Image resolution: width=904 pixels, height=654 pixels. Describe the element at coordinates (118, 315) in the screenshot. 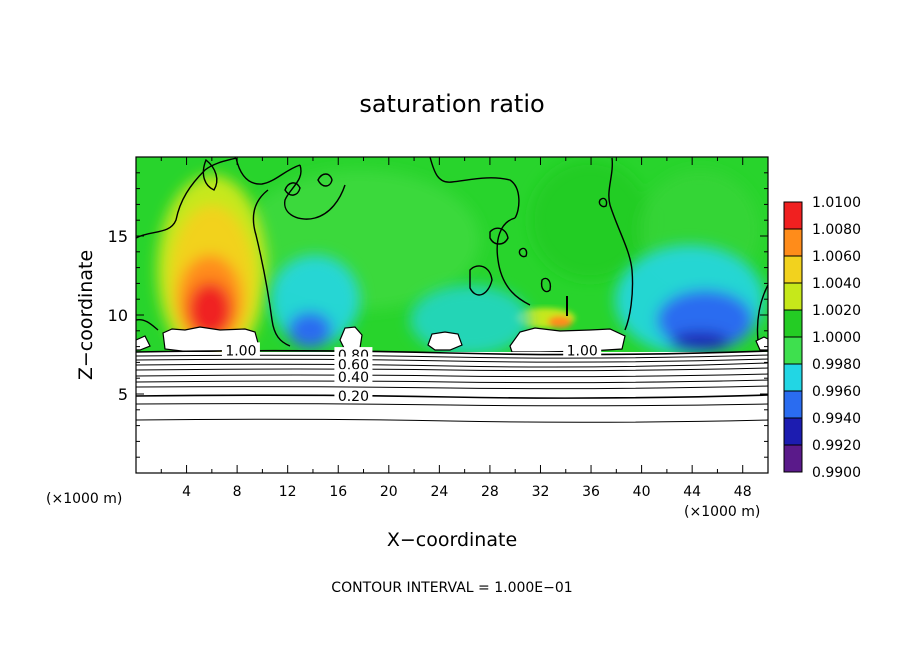

I see `y-tick-label: 10` at that location.